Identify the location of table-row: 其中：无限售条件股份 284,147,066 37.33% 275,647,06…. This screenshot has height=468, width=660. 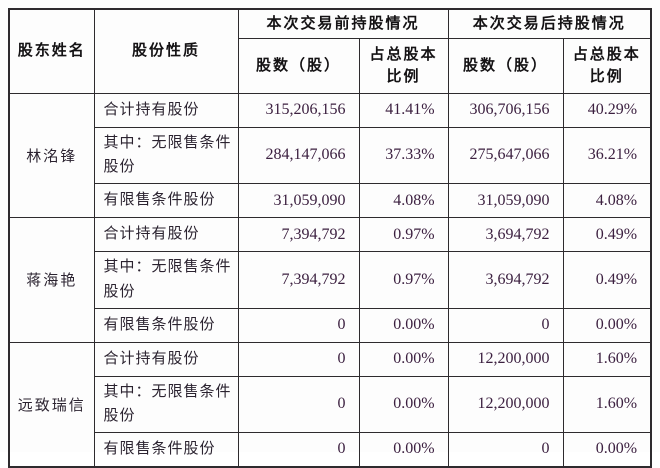
(330, 155).